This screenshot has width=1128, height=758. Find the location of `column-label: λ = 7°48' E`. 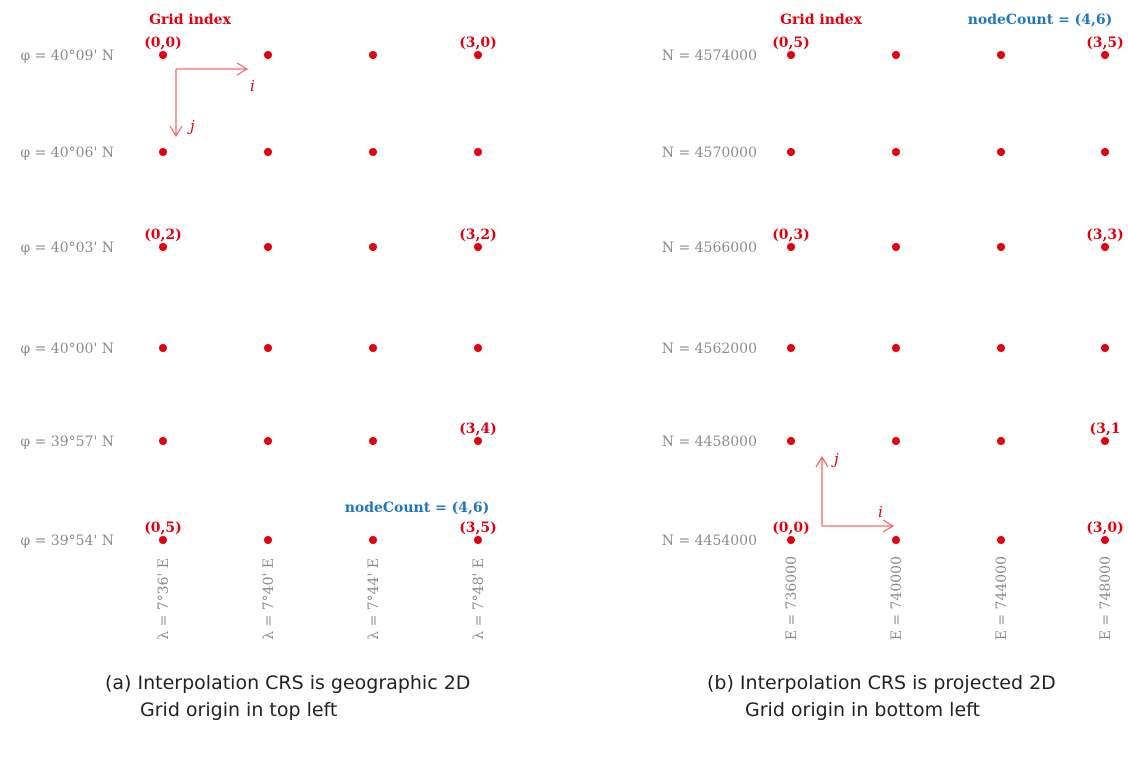

column-label: λ = 7°48' E is located at coordinates (479, 599).